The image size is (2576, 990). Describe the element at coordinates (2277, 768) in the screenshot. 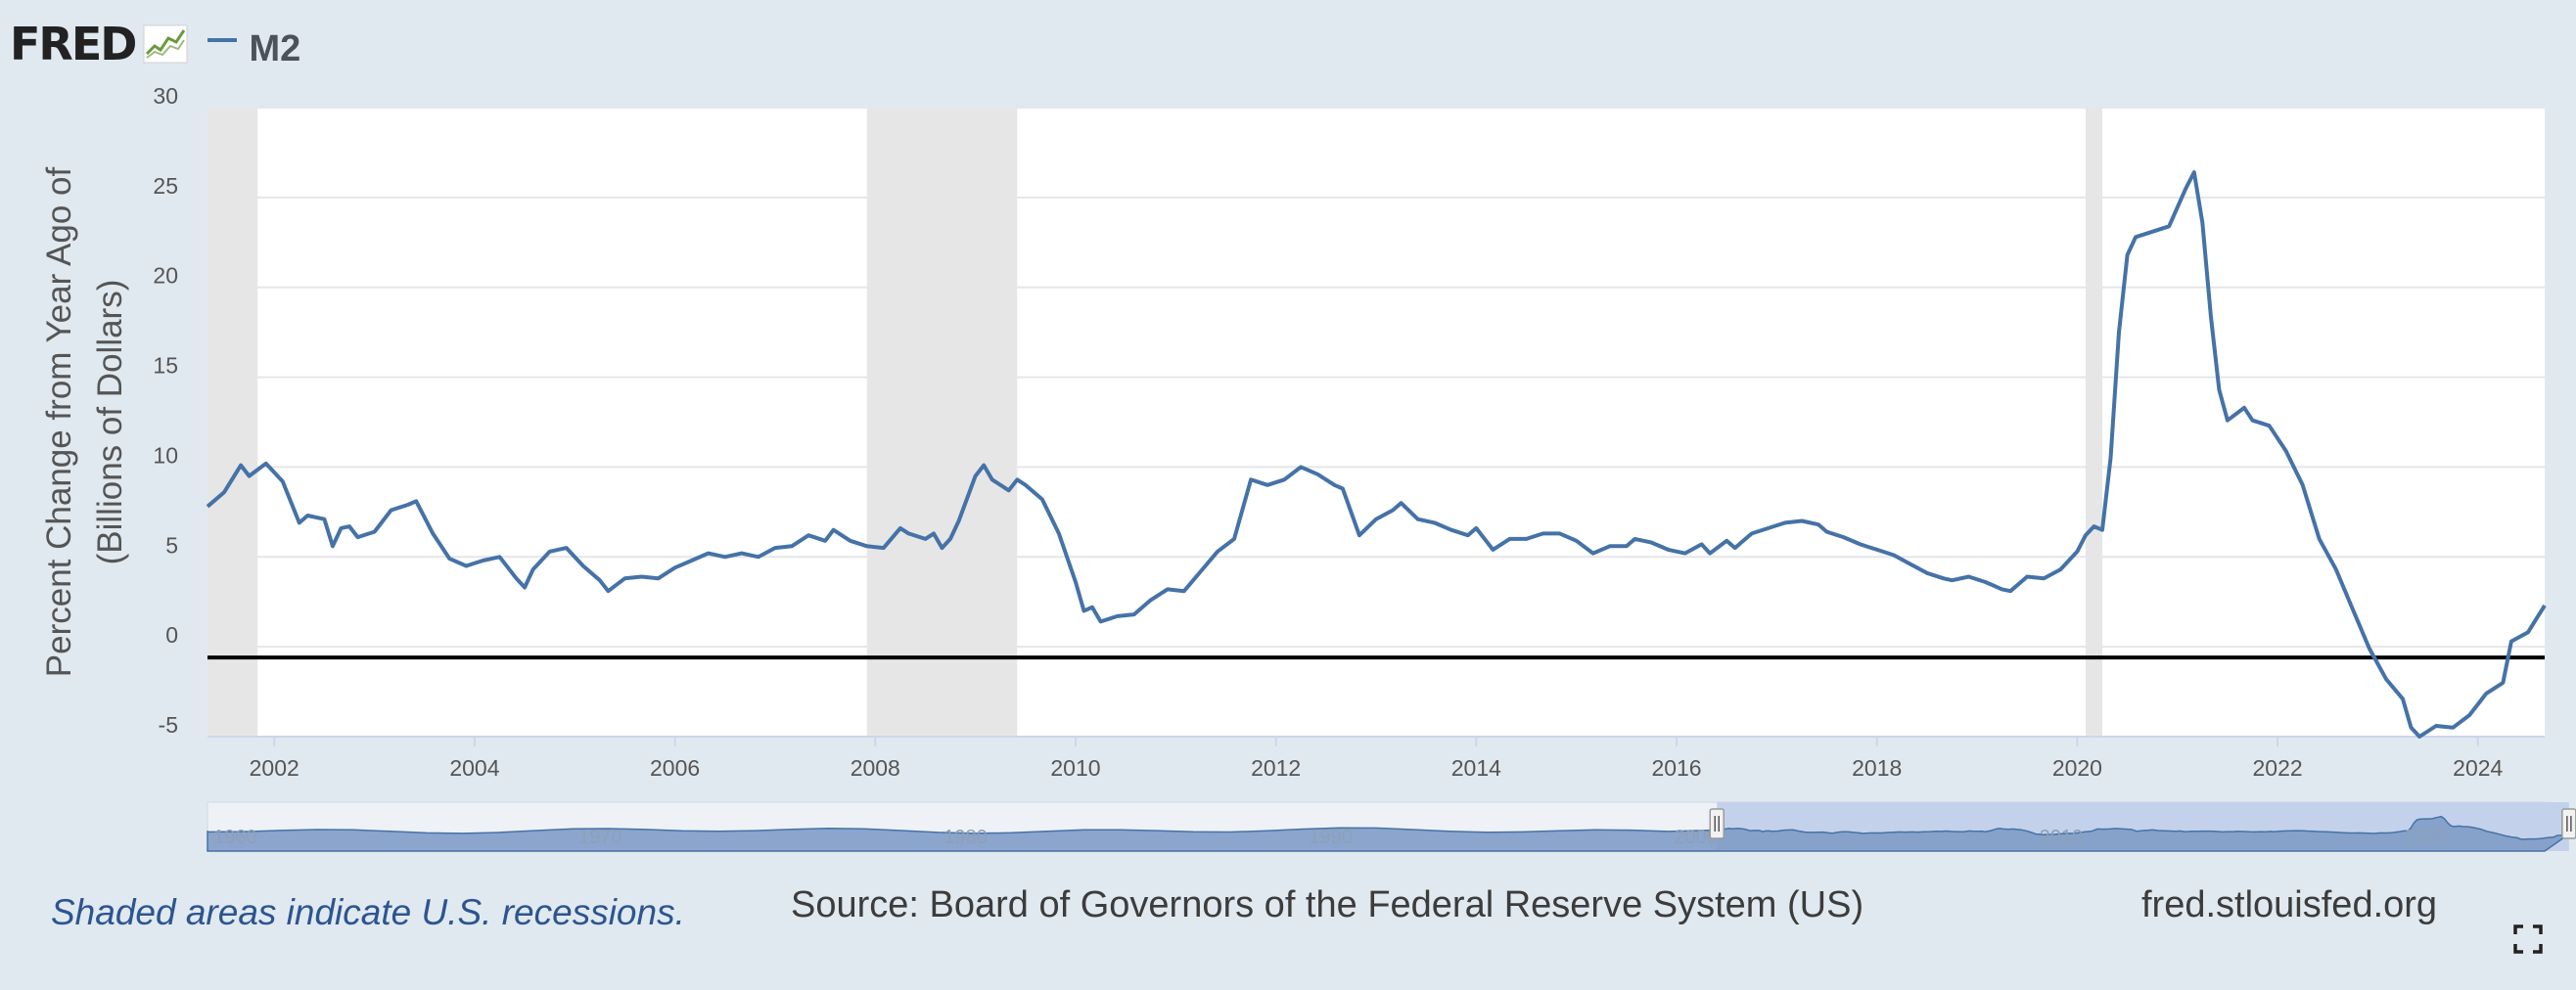

I see `x-tick-label: 2022` at that location.